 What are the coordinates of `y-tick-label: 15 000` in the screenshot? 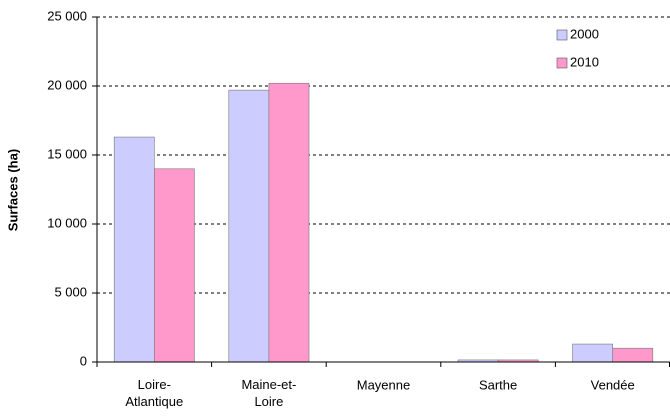 It's located at (67, 153).